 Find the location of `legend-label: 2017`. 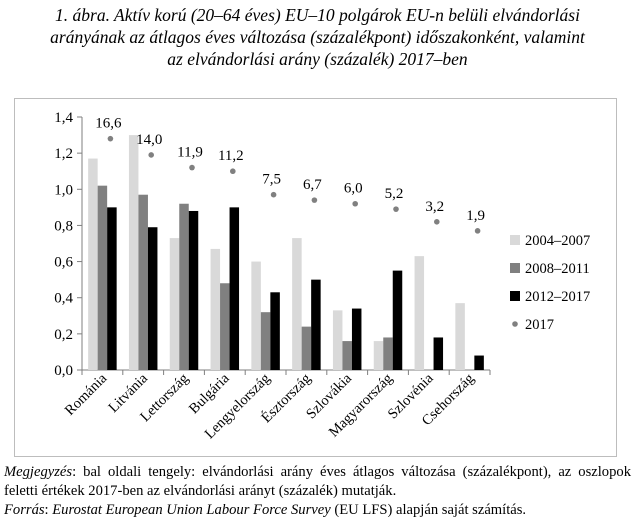

legend-label: 2017 is located at coordinates (539, 325).